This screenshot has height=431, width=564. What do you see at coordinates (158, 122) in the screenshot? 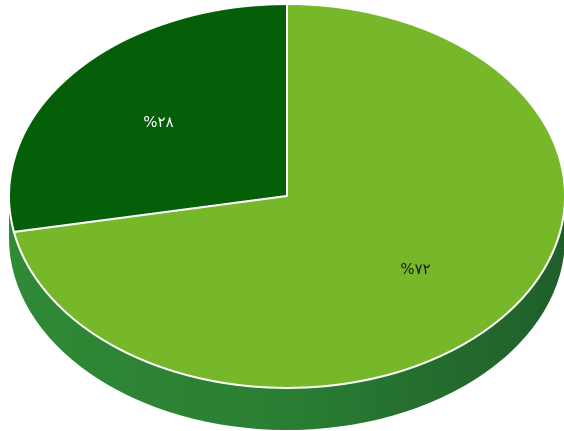
I see `data-label: %۲۸` at bounding box center [158, 122].